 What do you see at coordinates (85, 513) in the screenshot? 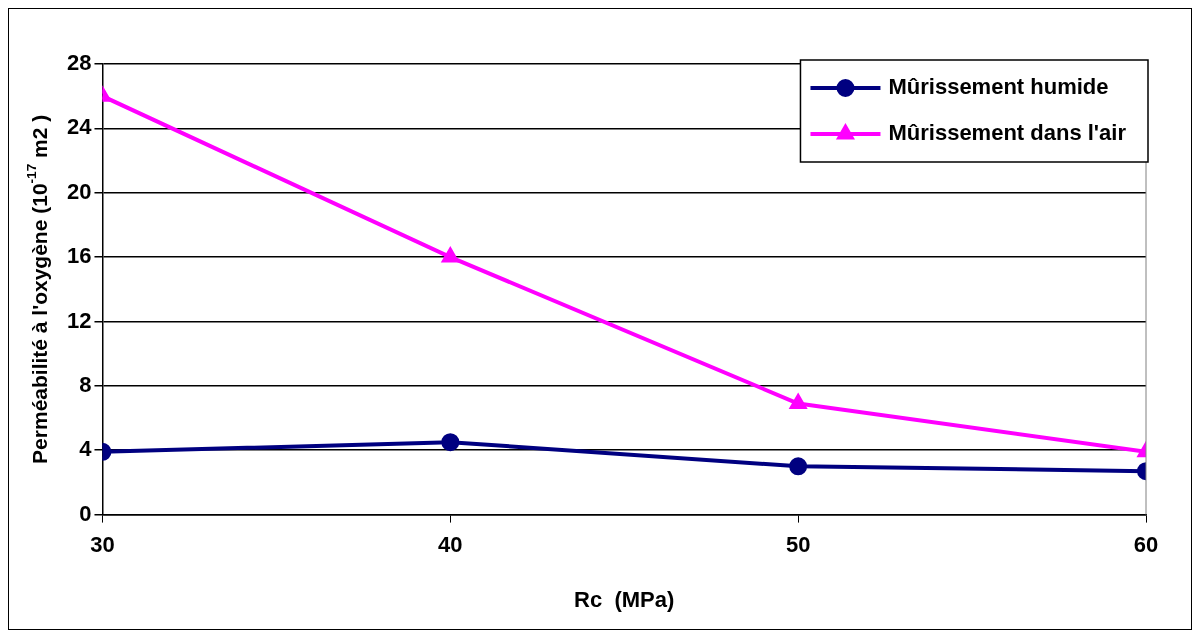
I see `y-tick-label: 0` at bounding box center [85, 513].